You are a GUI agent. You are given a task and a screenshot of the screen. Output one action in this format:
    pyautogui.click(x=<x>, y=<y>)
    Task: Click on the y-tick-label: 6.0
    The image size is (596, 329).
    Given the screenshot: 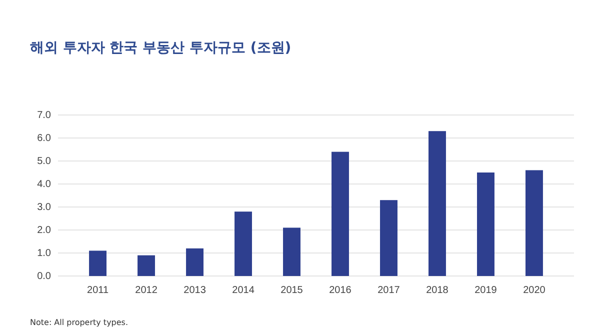 What is the action you would take?
    pyautogui.click(x=44, y=138)
    